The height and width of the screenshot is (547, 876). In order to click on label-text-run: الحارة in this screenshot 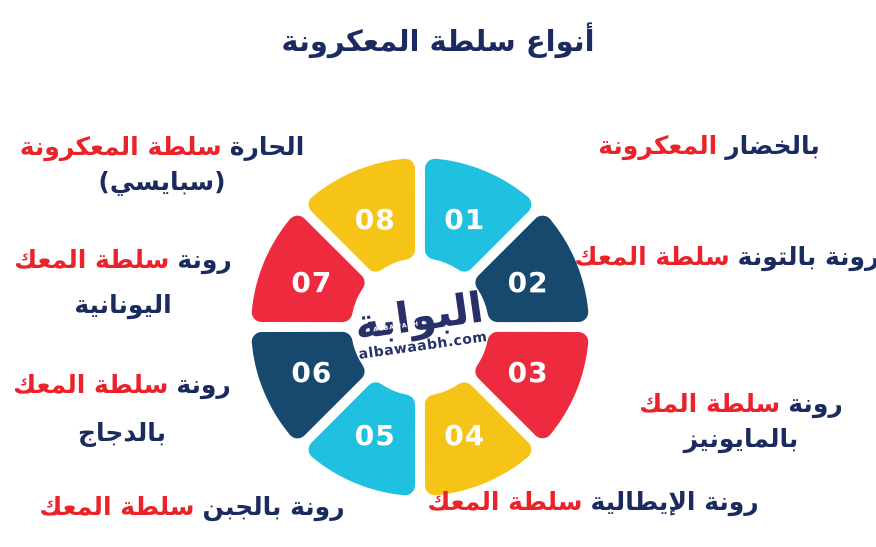, I will do `click(267, 146)`.